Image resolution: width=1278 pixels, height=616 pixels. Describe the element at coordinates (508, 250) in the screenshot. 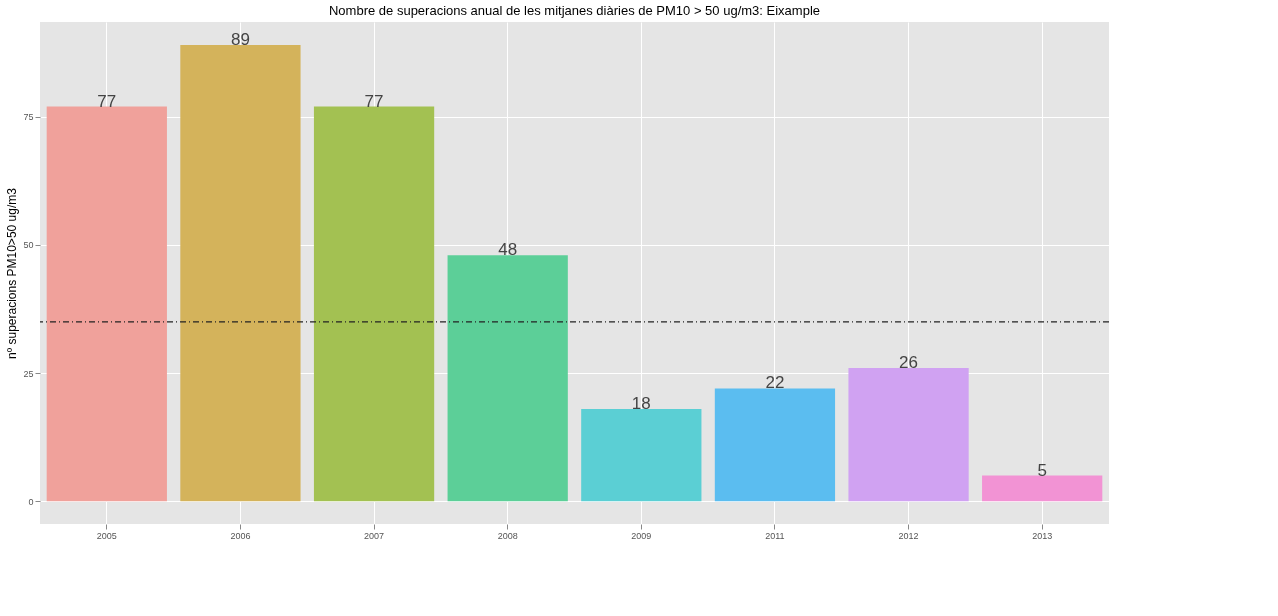

I see `data-label: 48` at that location.